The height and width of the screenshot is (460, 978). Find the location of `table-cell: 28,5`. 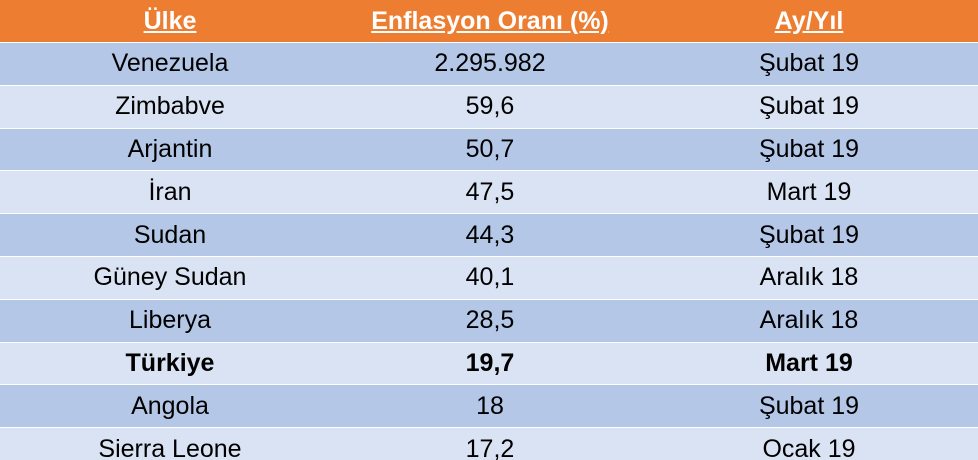

table-cell: 28,5 is located at coordinates (490, 320).